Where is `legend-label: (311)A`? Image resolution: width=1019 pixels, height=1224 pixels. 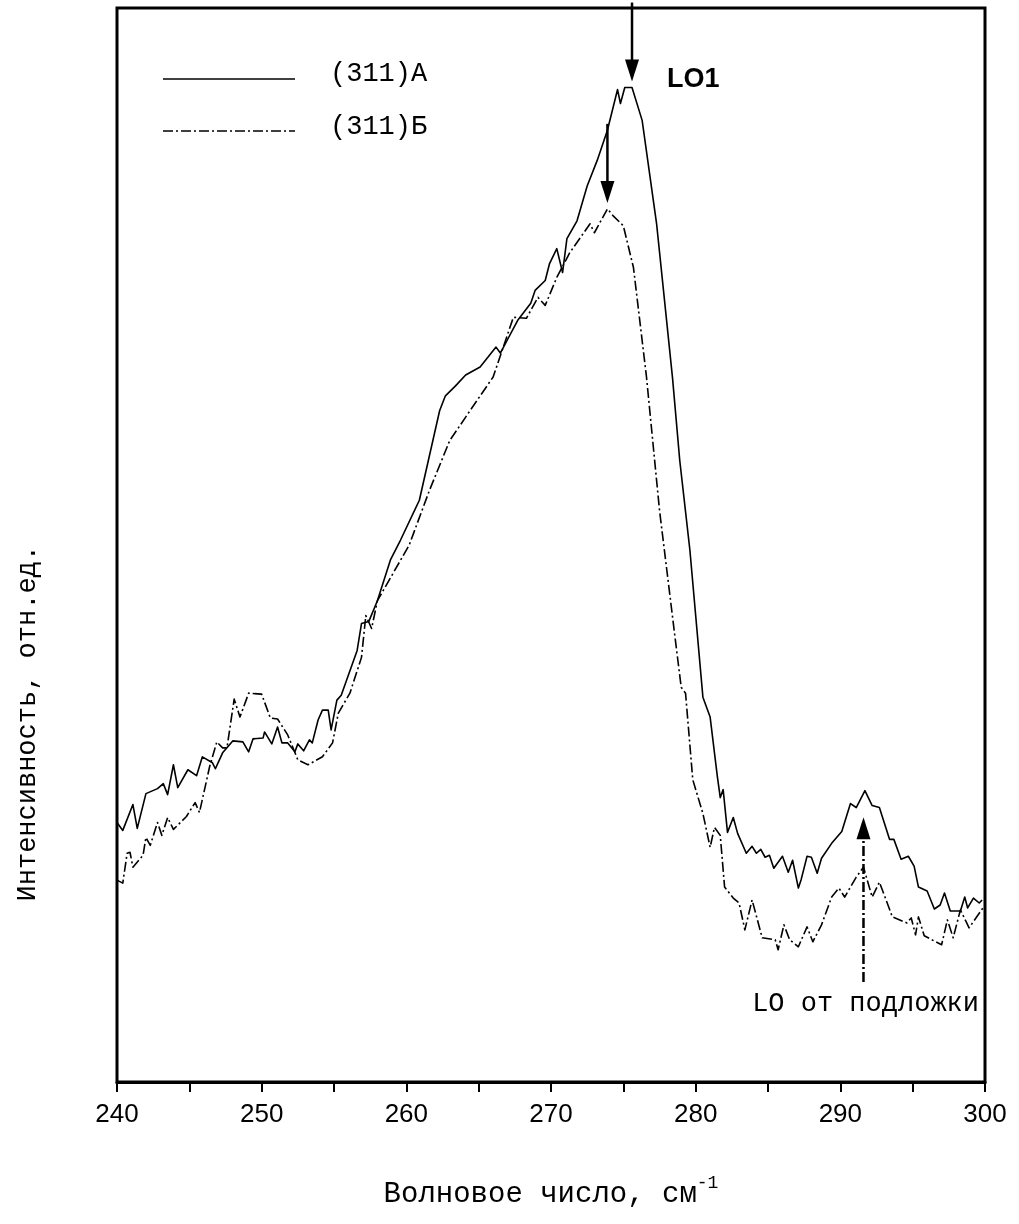
legend-label: (311)A is located at coordinates (379, 73).